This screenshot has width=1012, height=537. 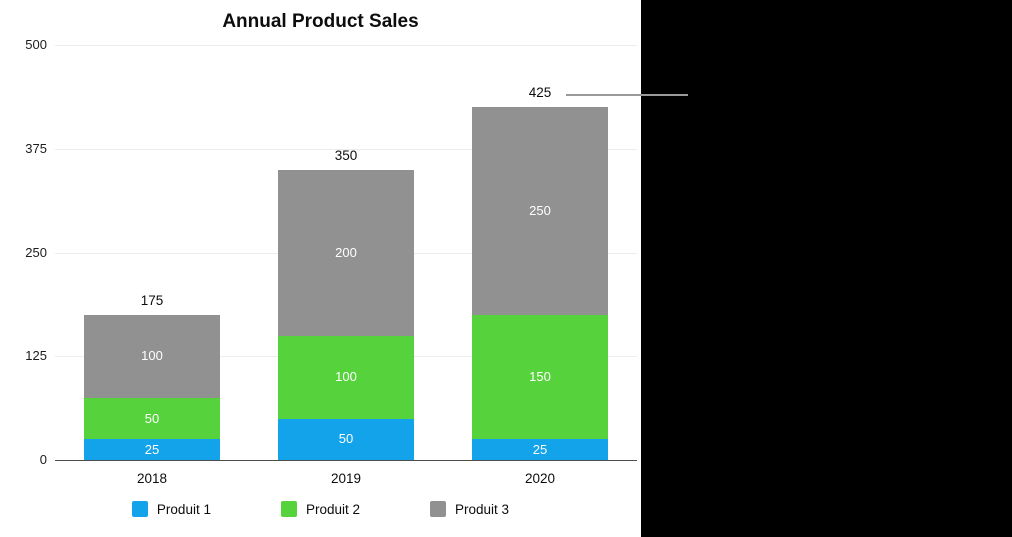 I want to click on segment-value-label: 250, so click(x=540, y=210).